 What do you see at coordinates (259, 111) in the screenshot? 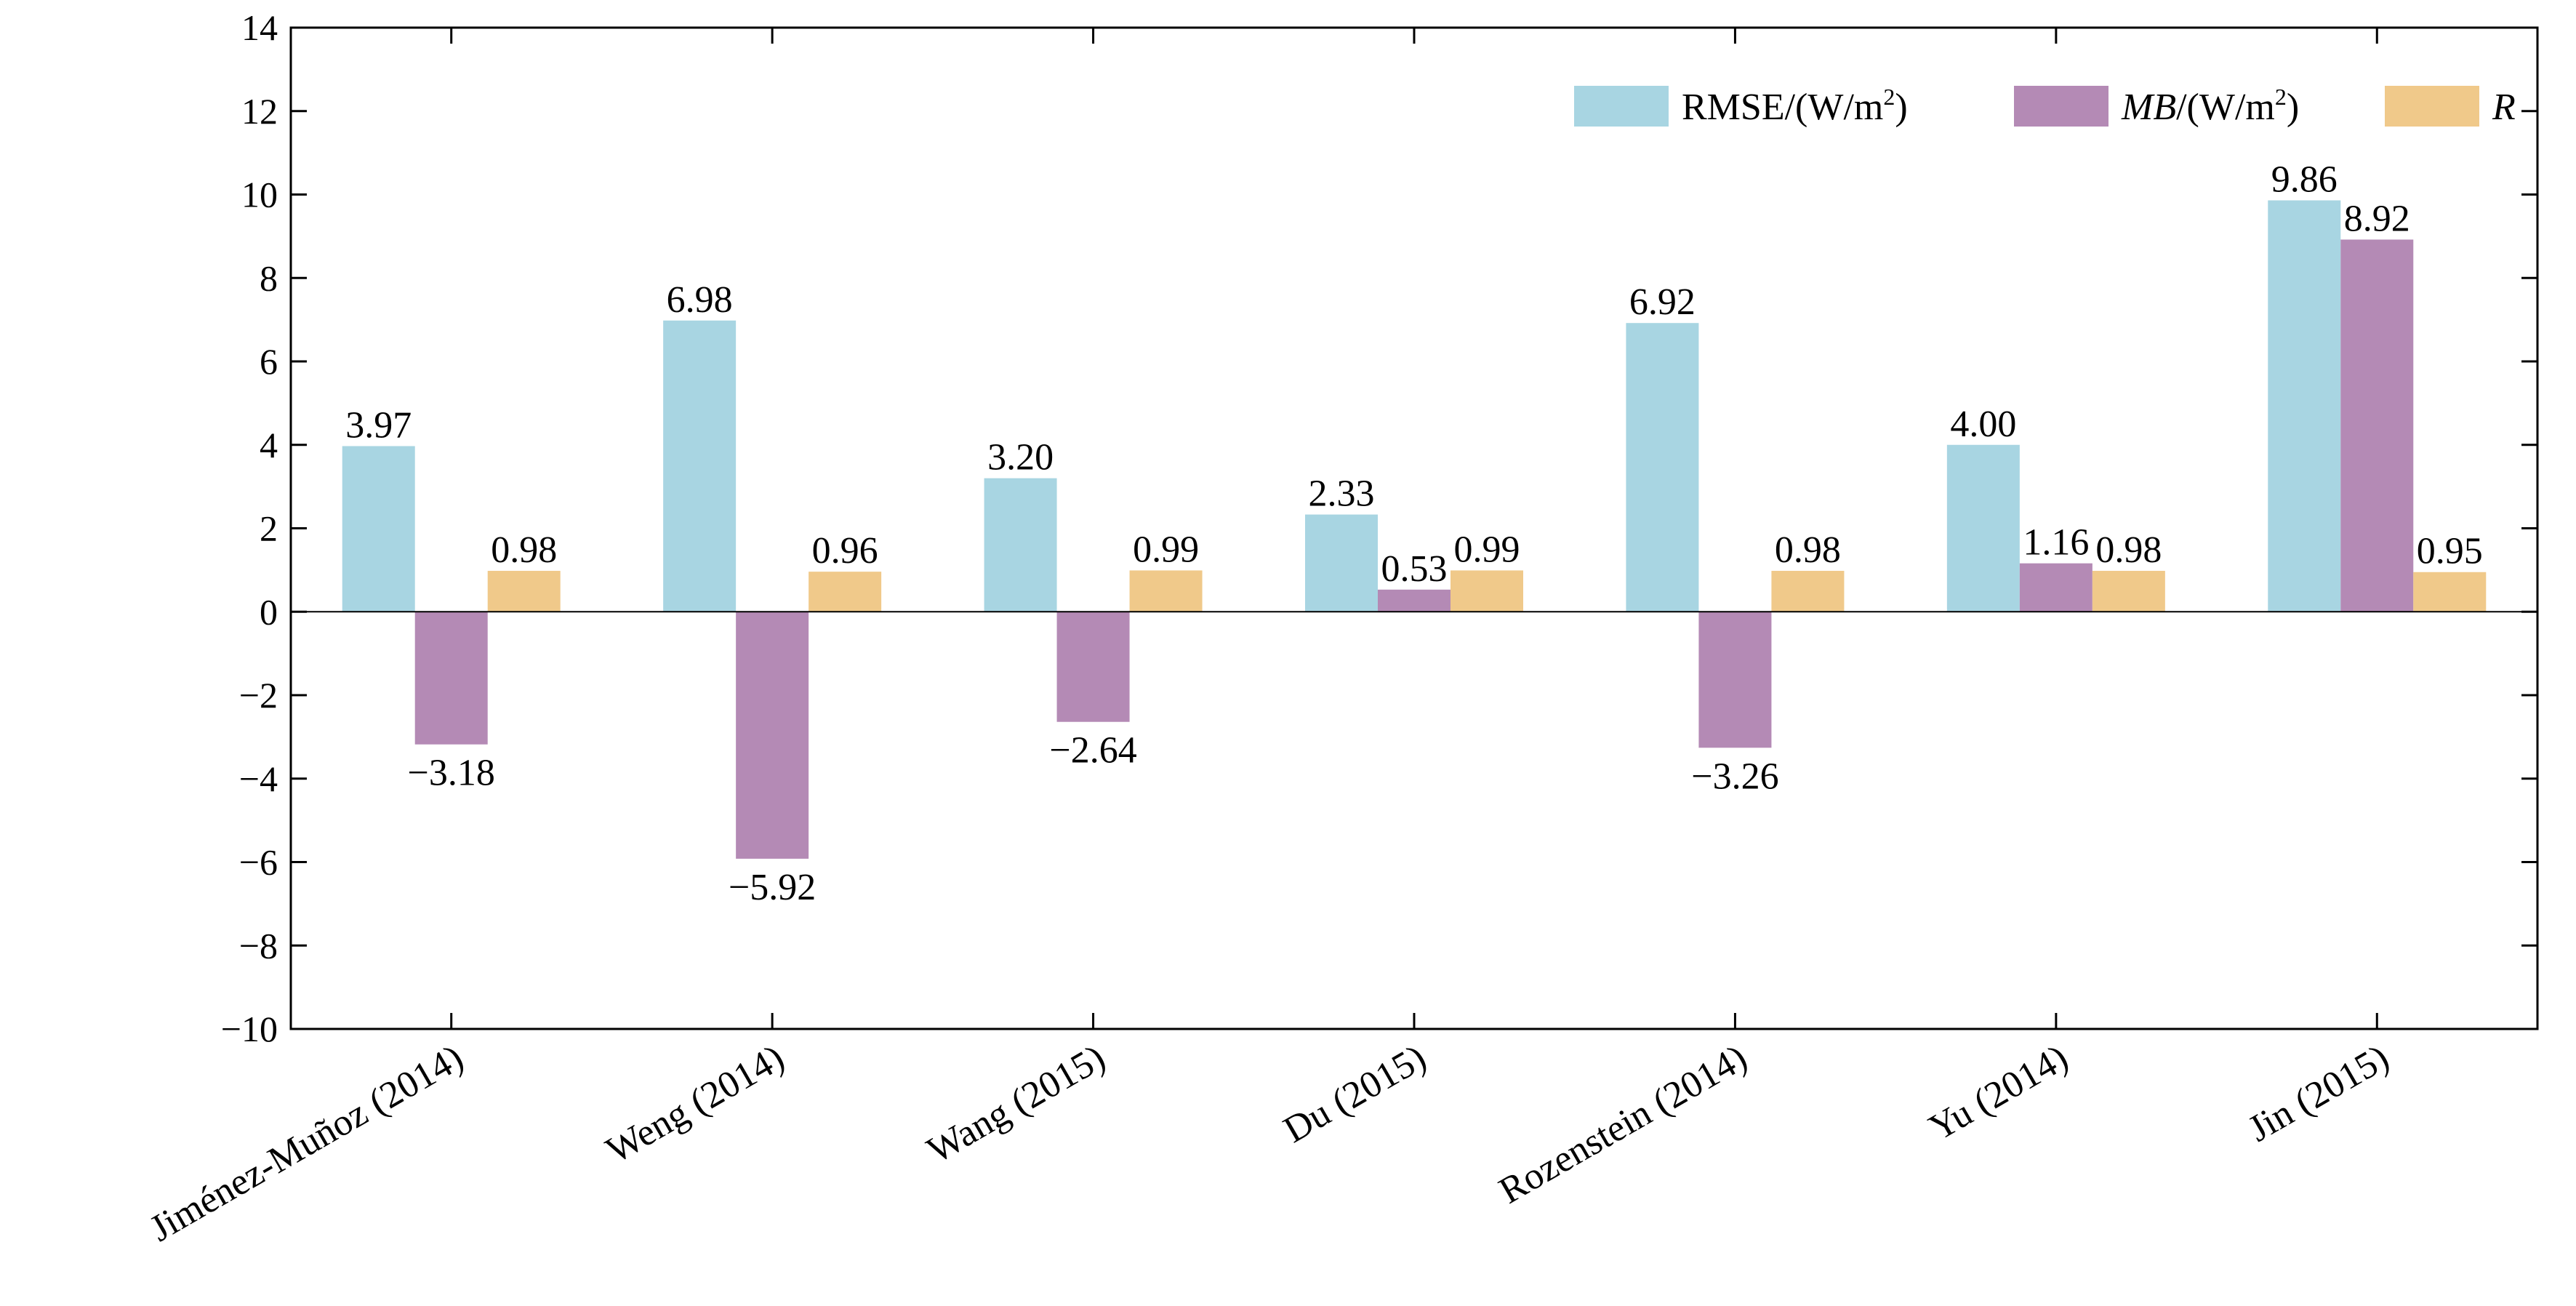
I see `y-tick-label-11: 12` at bounding box center [259, 111].